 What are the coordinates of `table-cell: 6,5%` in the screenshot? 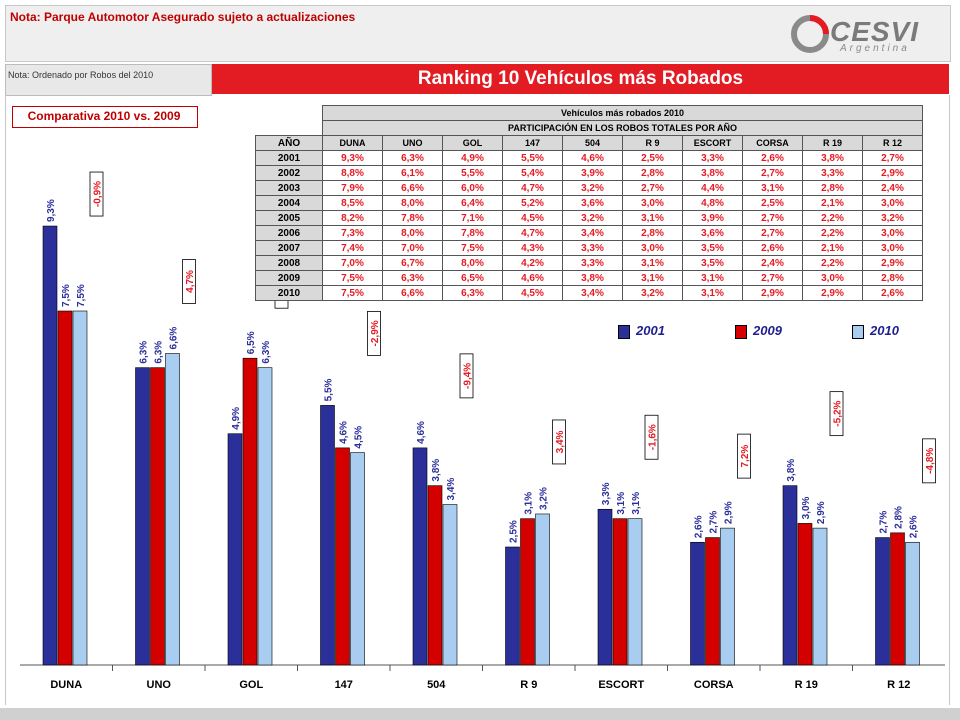 It's located at (472, 278).